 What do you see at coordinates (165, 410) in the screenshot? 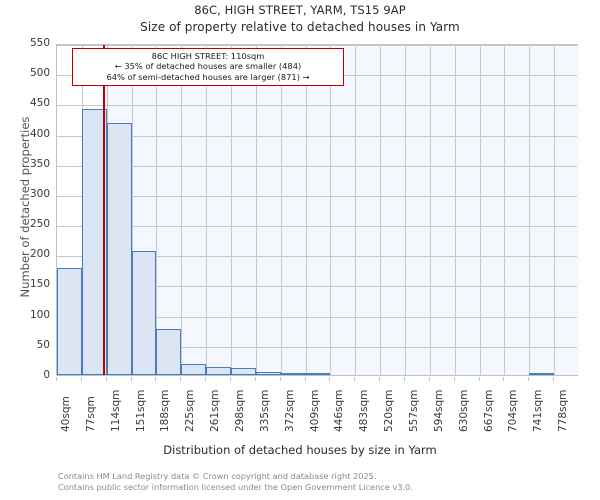
I see `x-tick-188sqm: 188sqm` at bounding box center [165, 410].